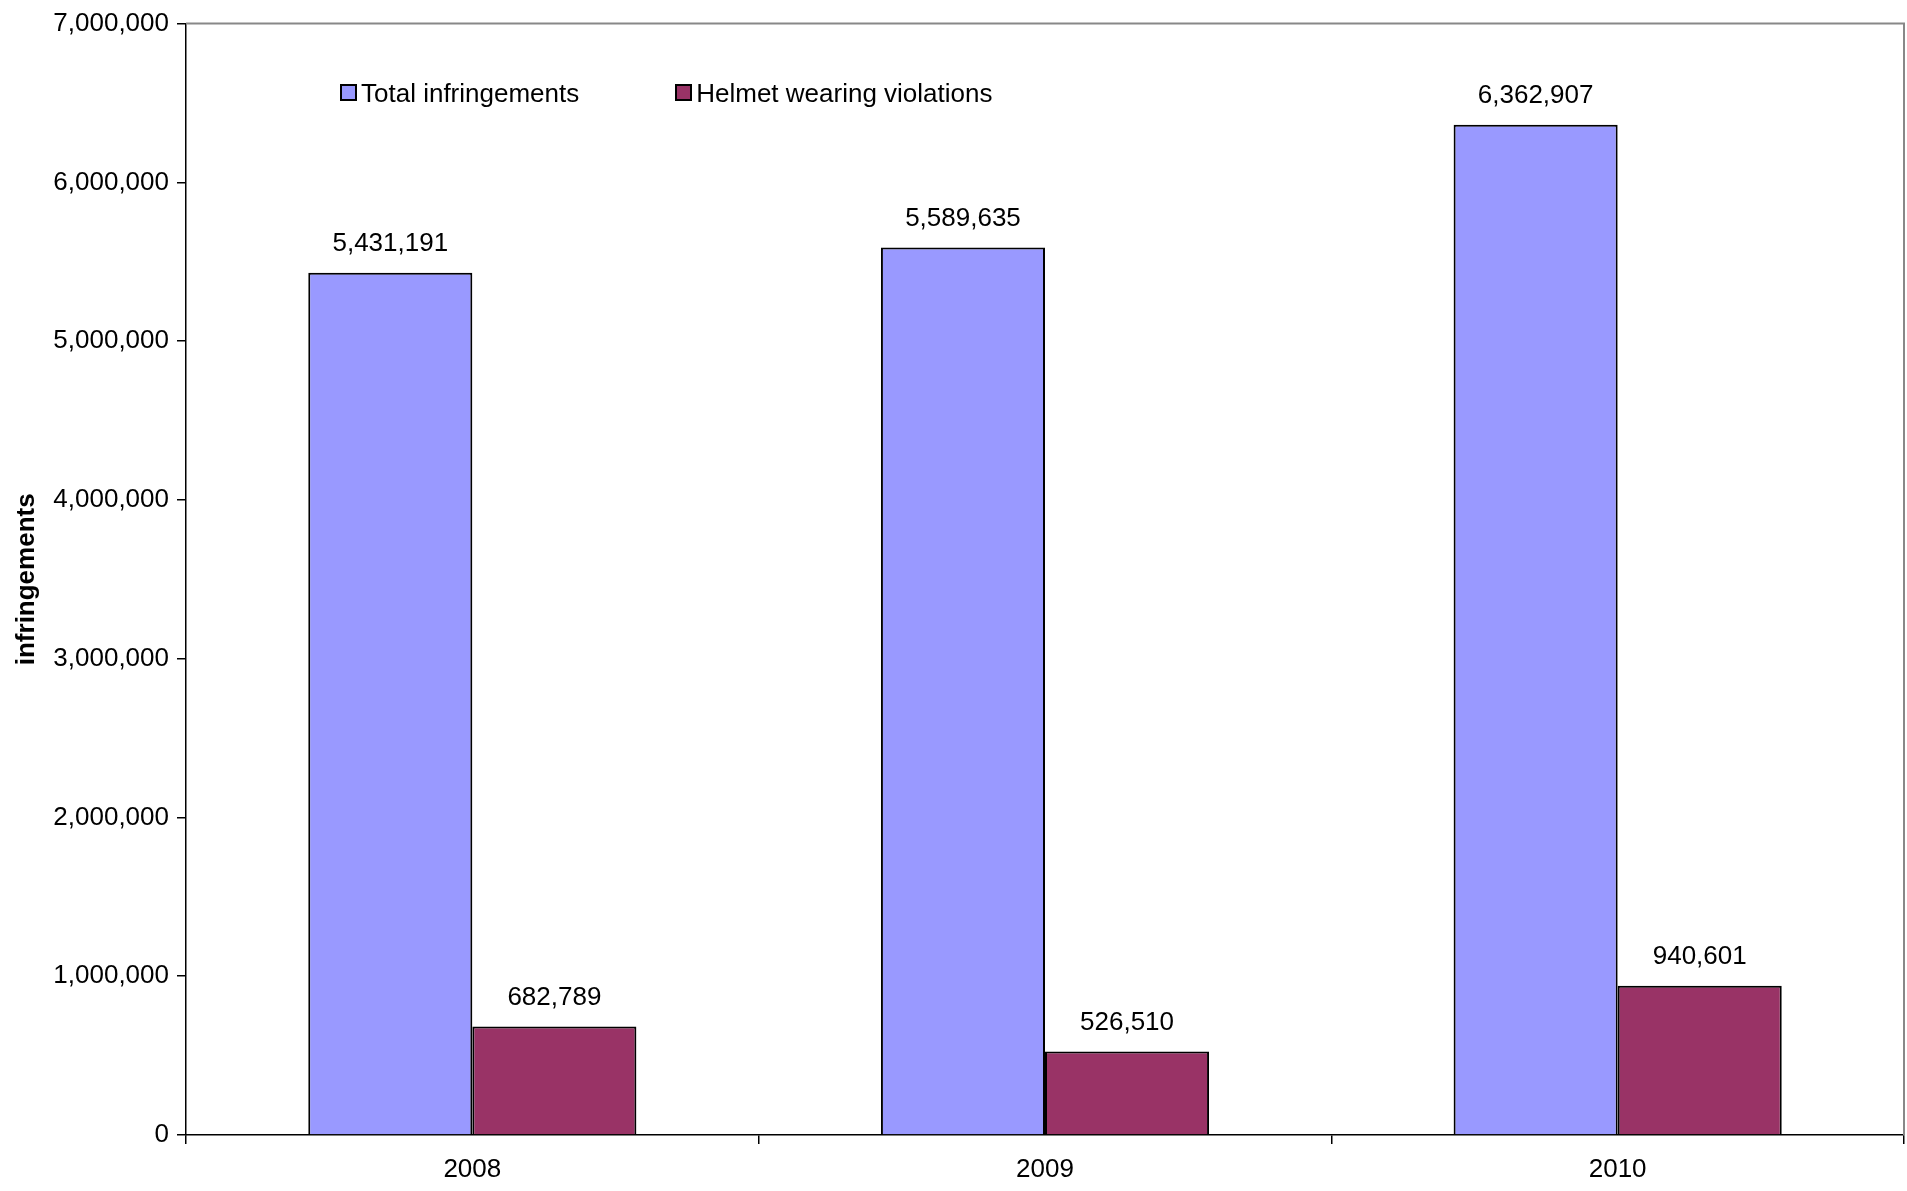 This screenshot has width=1907, height=1191. What do you see at coordinates (472, 1167) in the screenshot?
I see `x-tick-label: 2008` at bounding box center [472, 1167].